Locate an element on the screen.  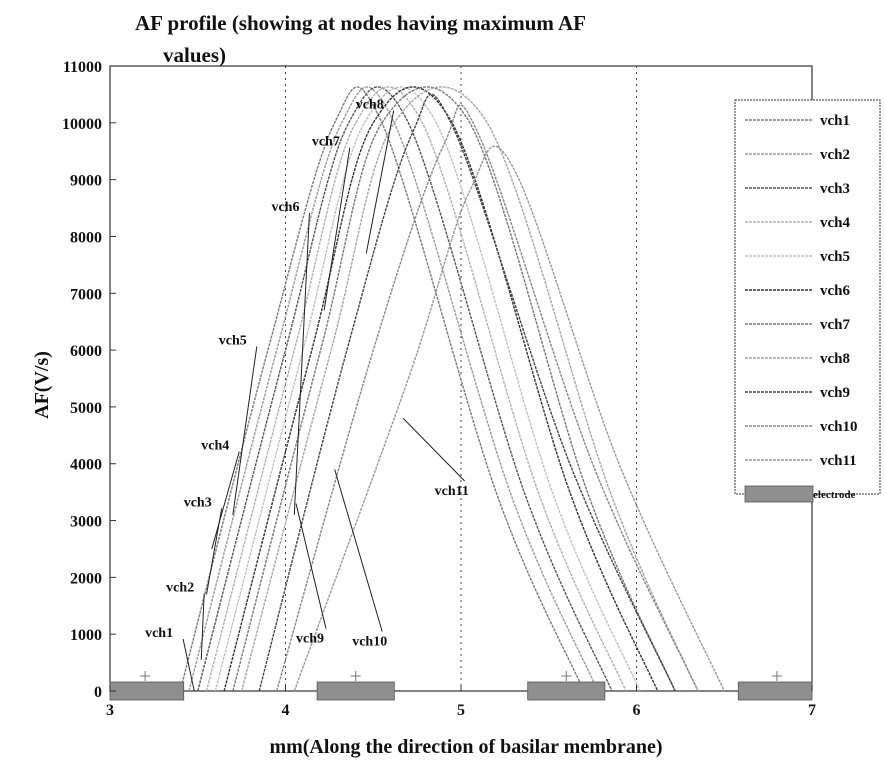
curve-label-vch9: vch9 is located at coordinates (310, 639).